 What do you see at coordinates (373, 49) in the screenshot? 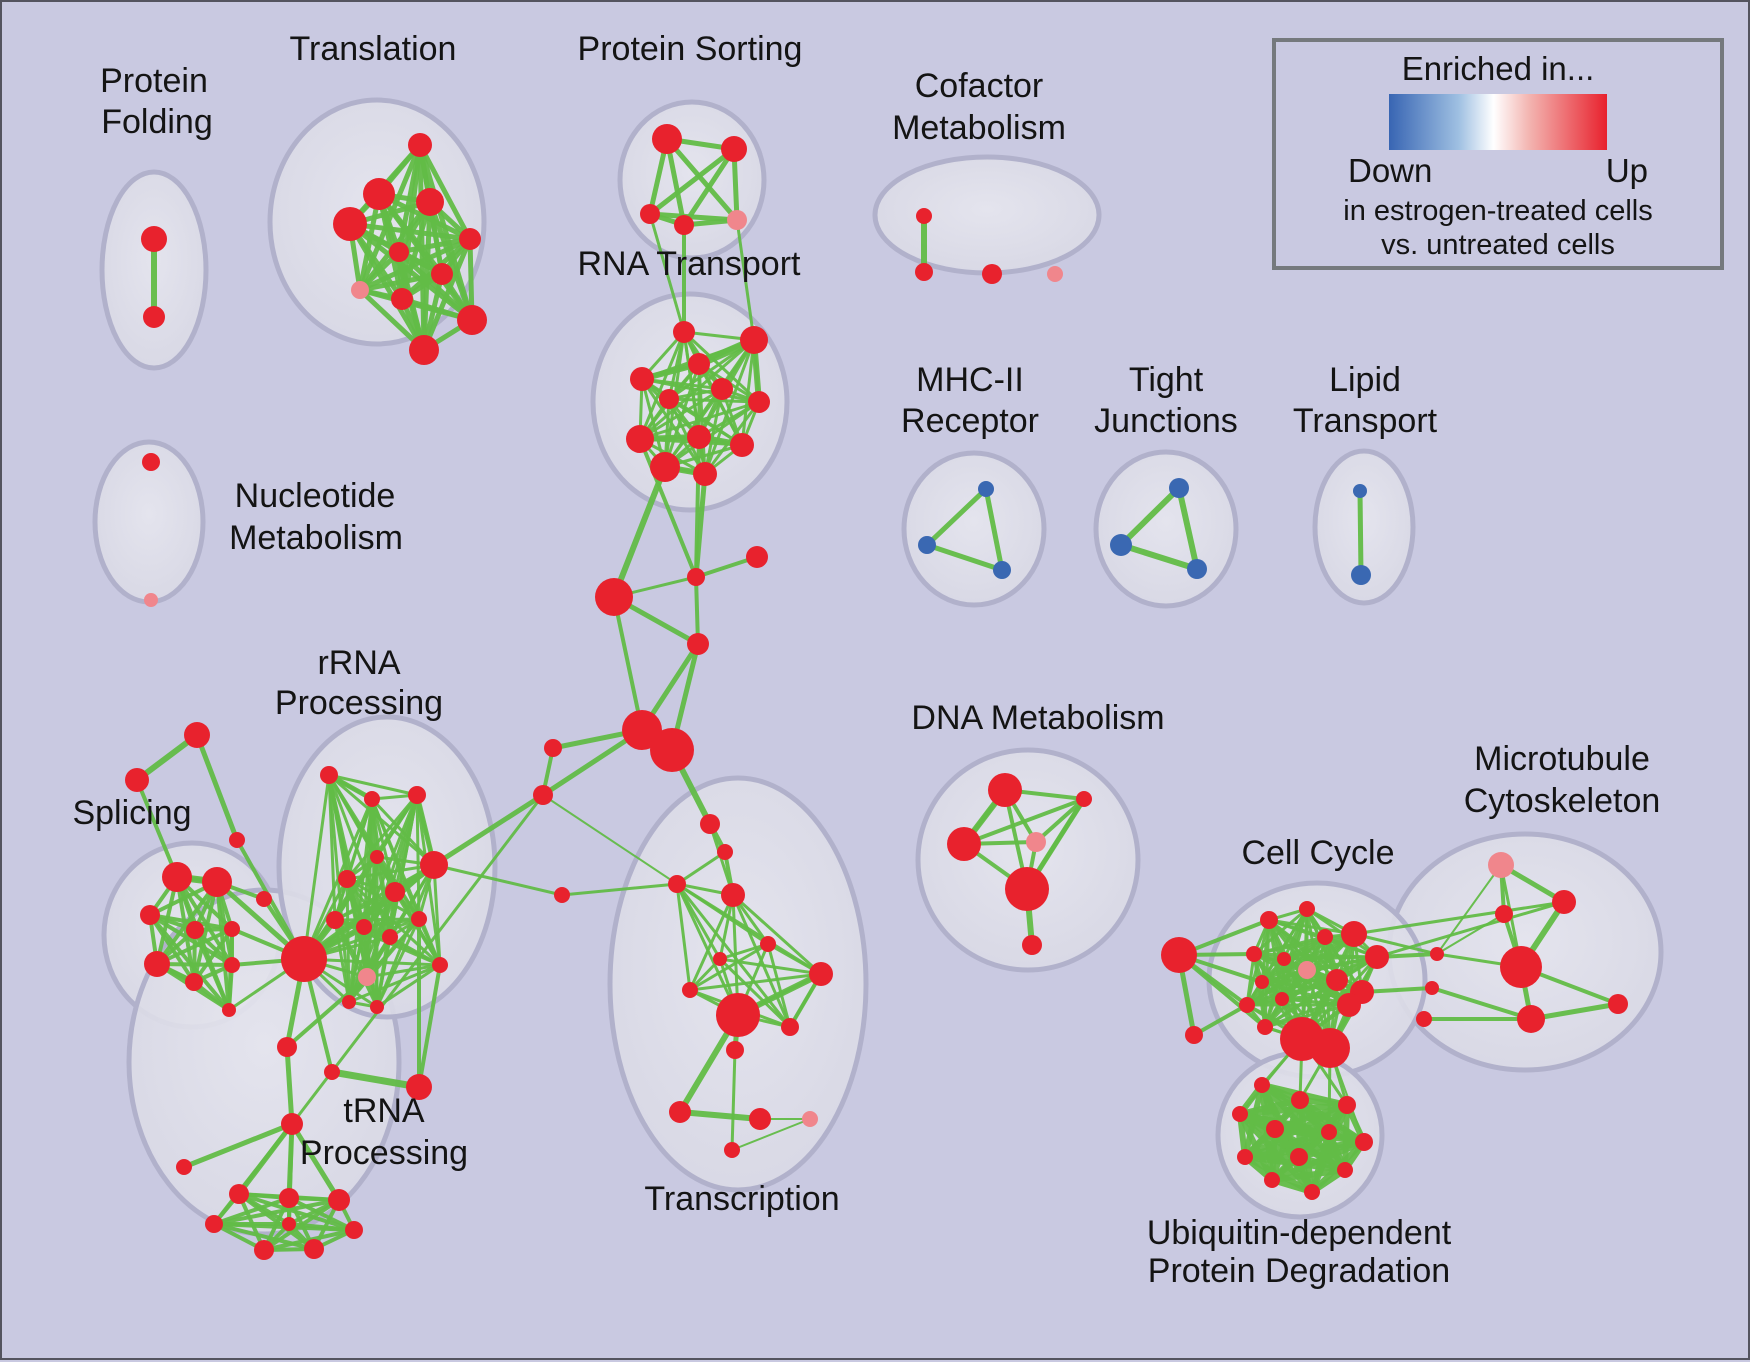
I see `cluster-label-translation: Translation` at bounding box center [373, 49].